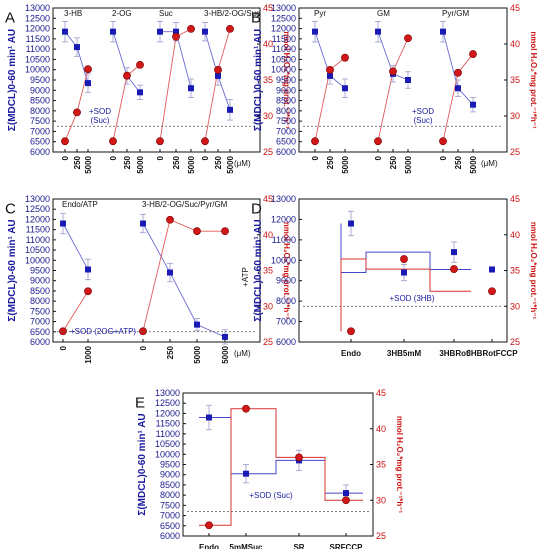  I want to click on x-category-label: 3HBRot, so click(454, 353).